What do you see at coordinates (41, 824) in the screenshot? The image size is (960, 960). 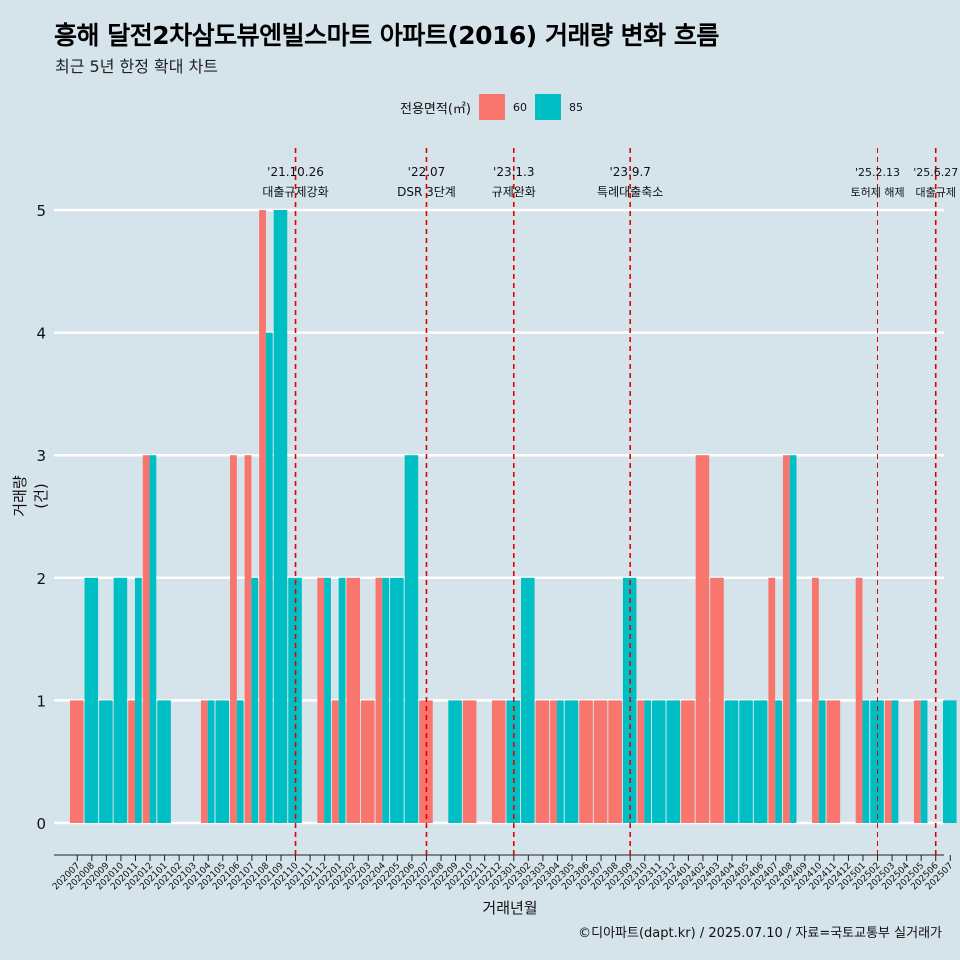 I see `y-tick-label: 0` at bounding box center [41, 824].